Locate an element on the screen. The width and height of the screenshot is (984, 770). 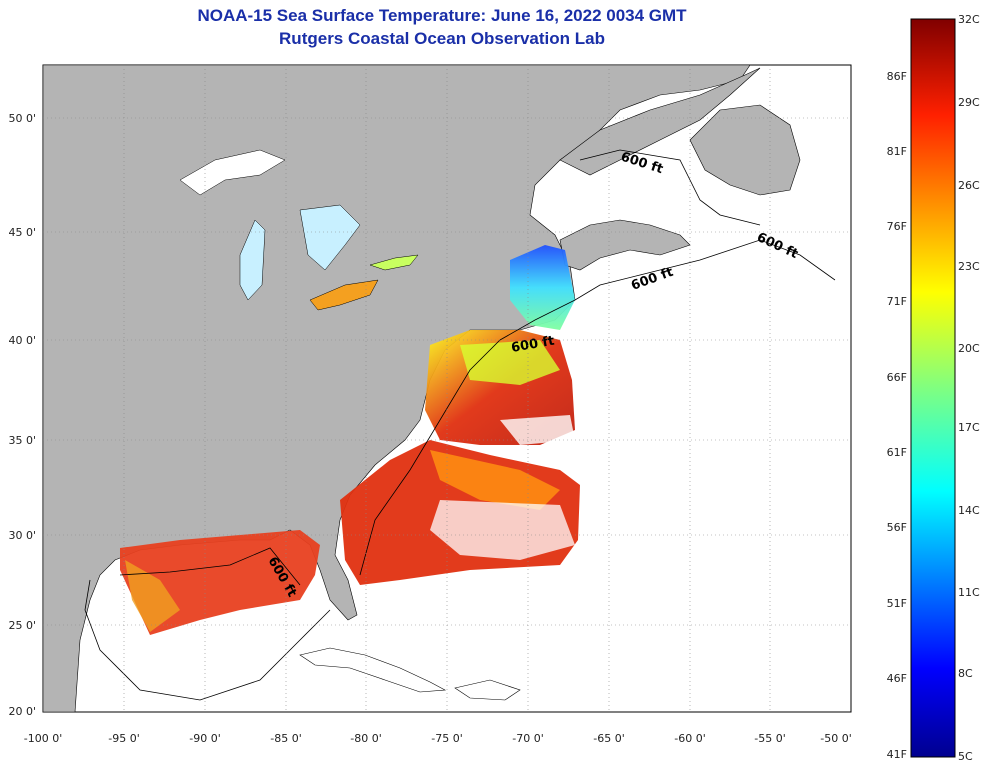
lon-label: -90 0' is located at coordinates (205, 738).